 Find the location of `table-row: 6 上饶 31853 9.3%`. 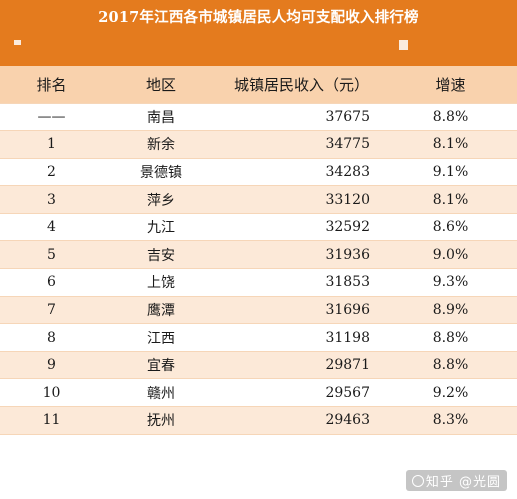

table-row: 6 上饶 31853 9.3% is located at coordinates (258, 282).